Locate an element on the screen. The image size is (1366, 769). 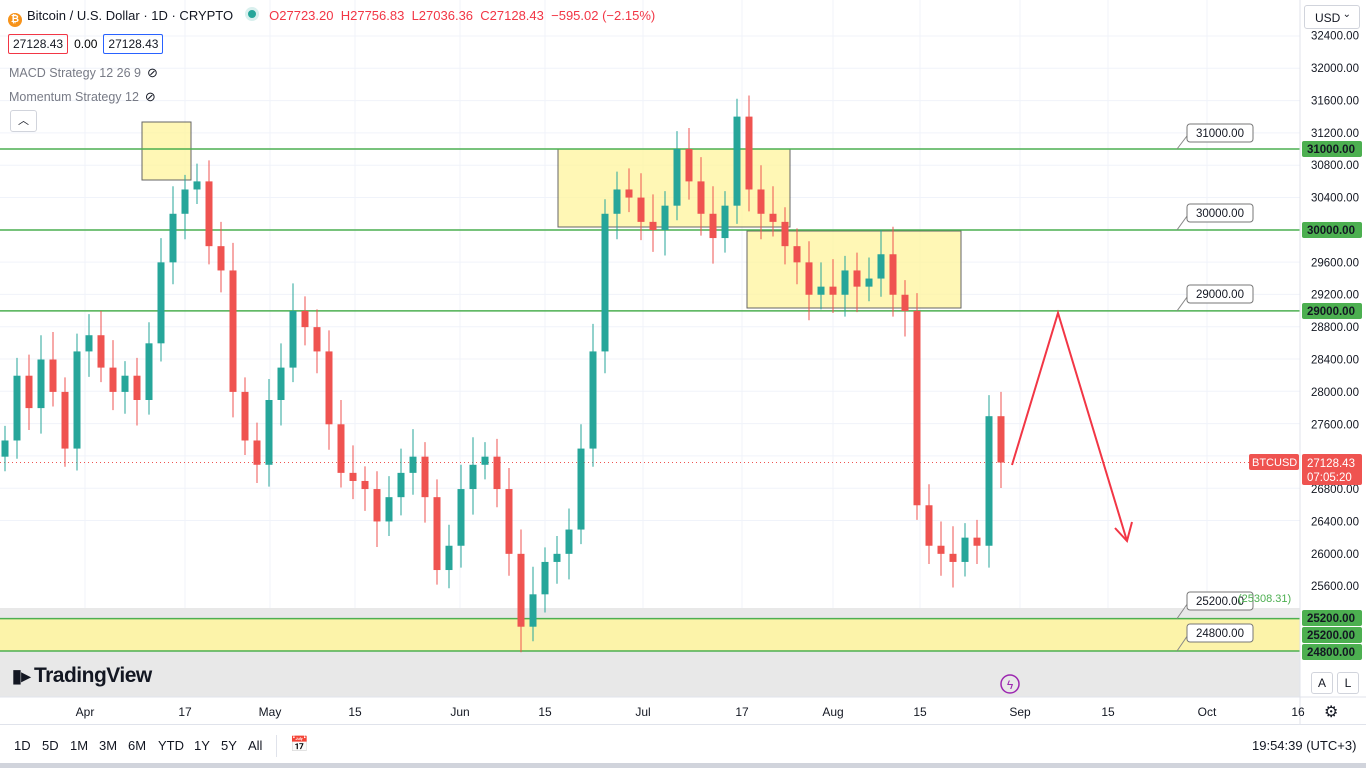
forecast-arrow is located at coordinates (1069, 425).